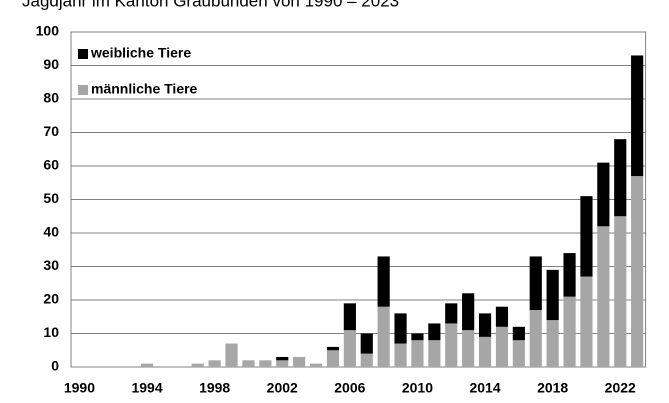  What do you see at coordinates (214, 388) in the screenshot?
I see `x-tick-label: 1998` at bounding box center [214, 388].